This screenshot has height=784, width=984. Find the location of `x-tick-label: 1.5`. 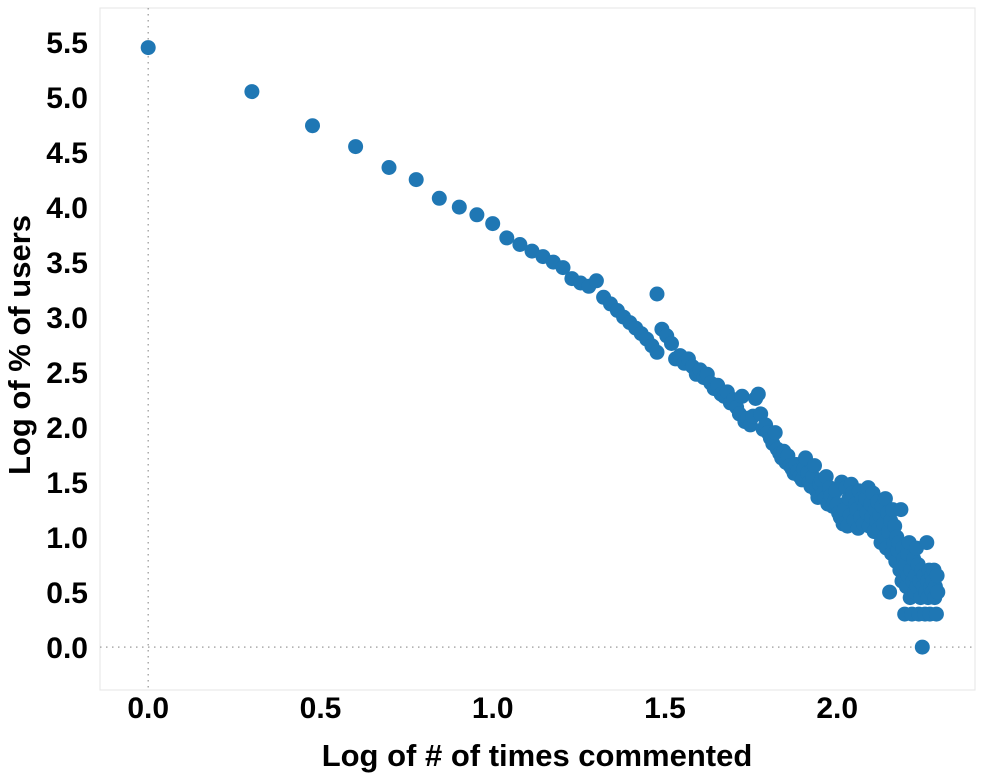

x-tick-label: 1.5 is located at coordinates (665, 708).